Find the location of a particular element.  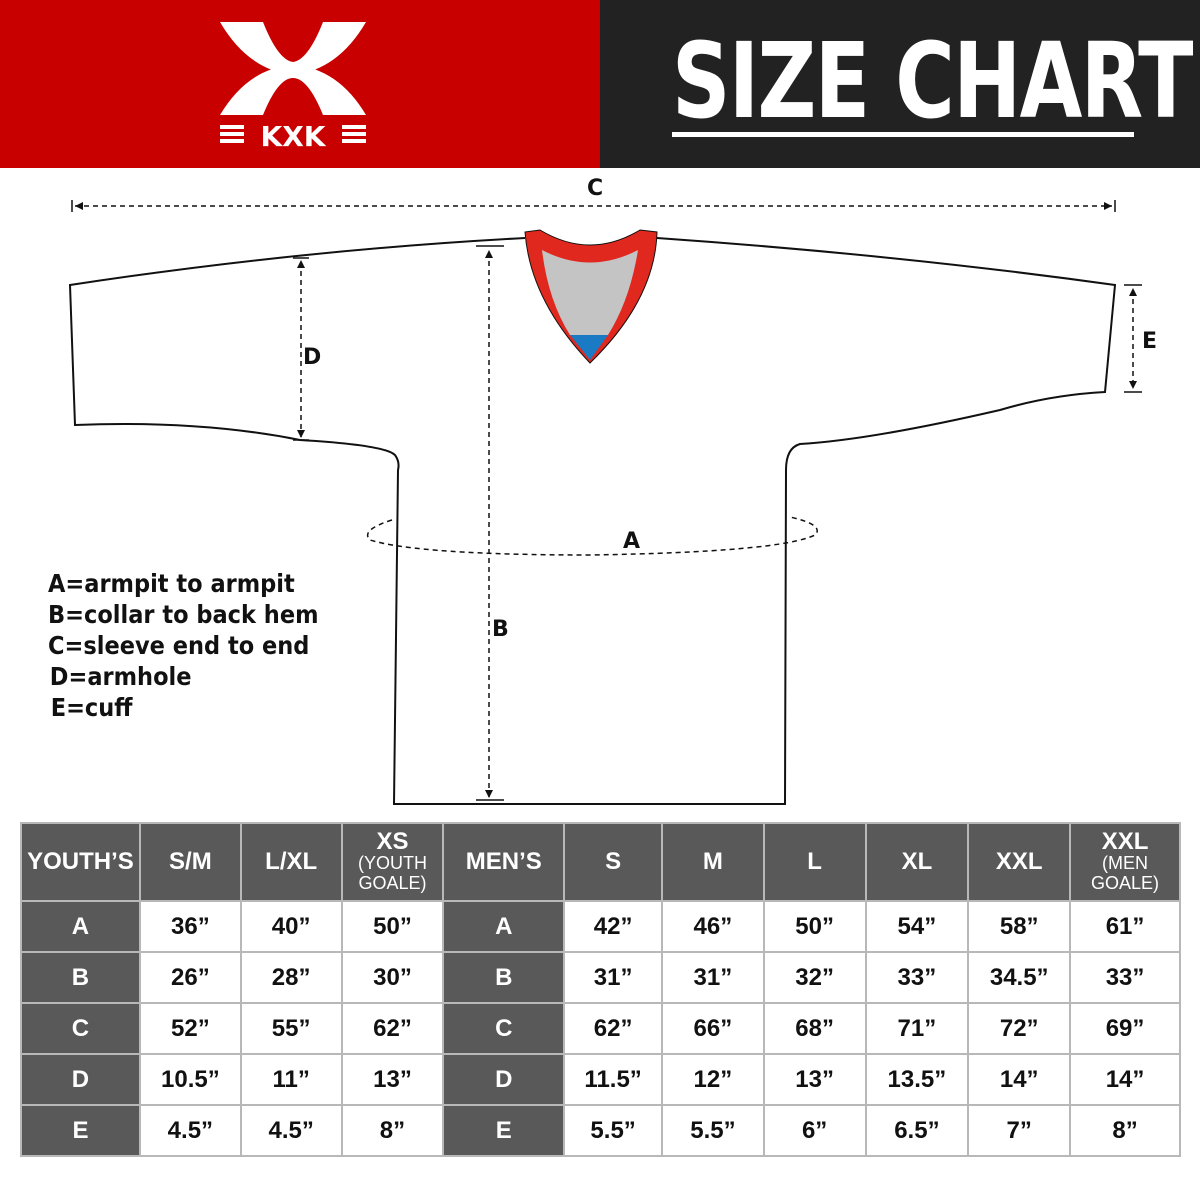

men-size-header: M is located at coordinates (713, 862).